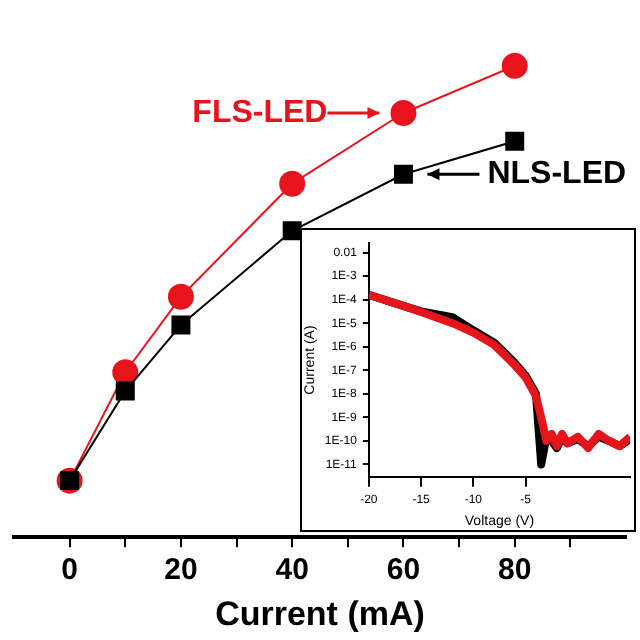  What do you see at coordinates (260, 112) in the screenshot?
I see `series-label: FLS-LED` at bounding box center [260, 112].